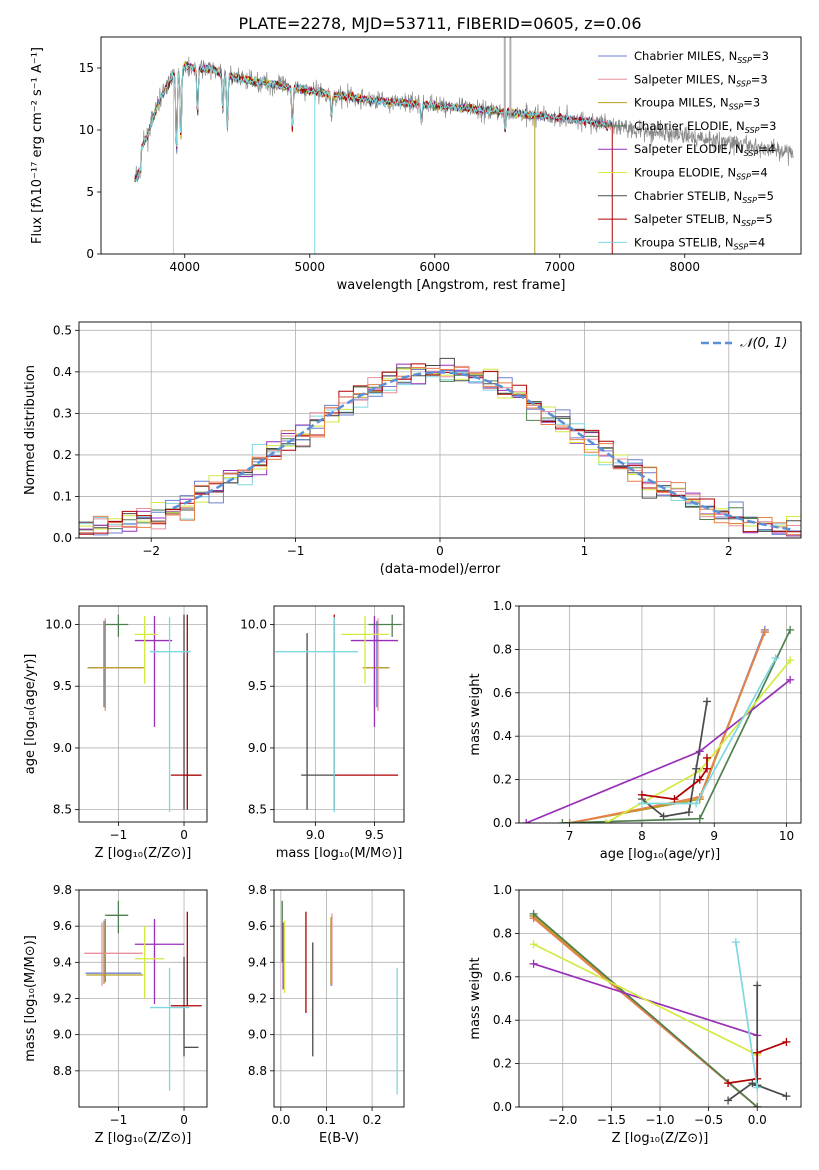 The width and height of the screenshot is (819, 1170). Describe the element at coordinates (90, 254) in the screenshot. I see `y-tick-label: 0` at that location.